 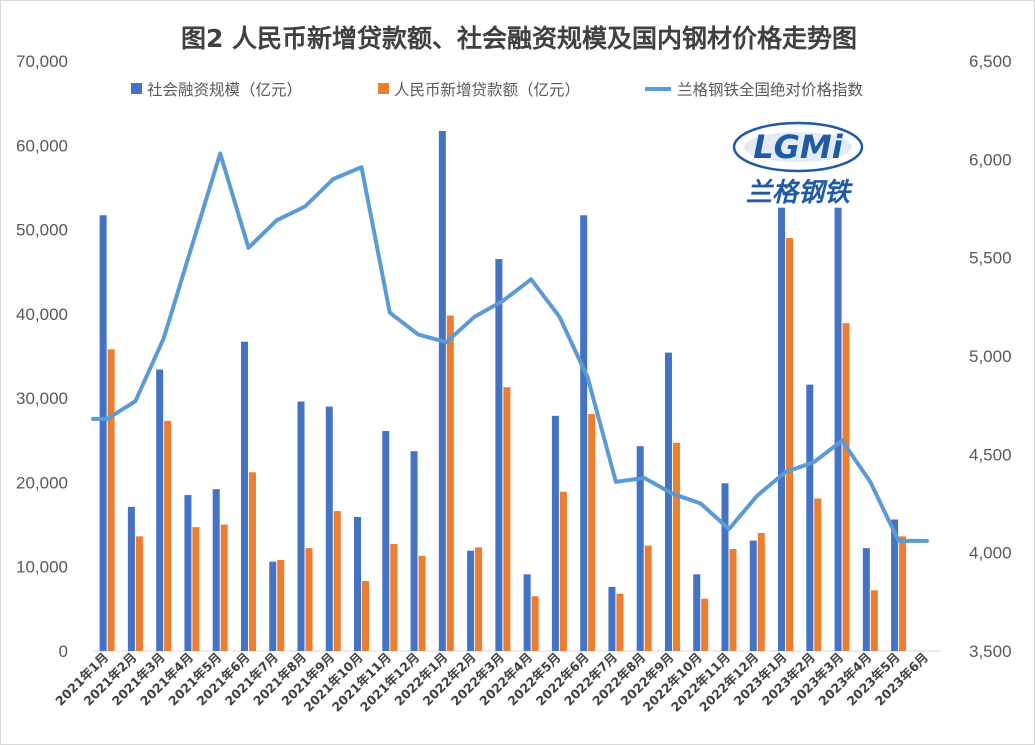 I want to click on y-right-tick-label: 5,000, so click(x=990, y=356).